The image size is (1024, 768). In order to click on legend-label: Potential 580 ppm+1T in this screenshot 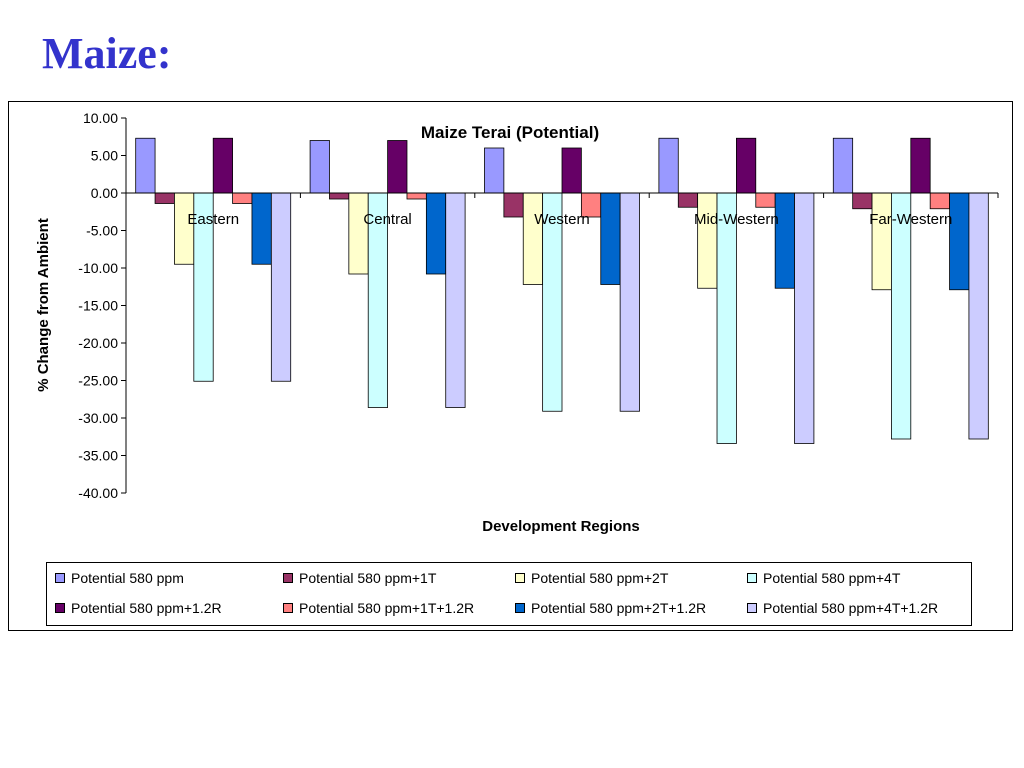, I will do `click(368, 578)`.